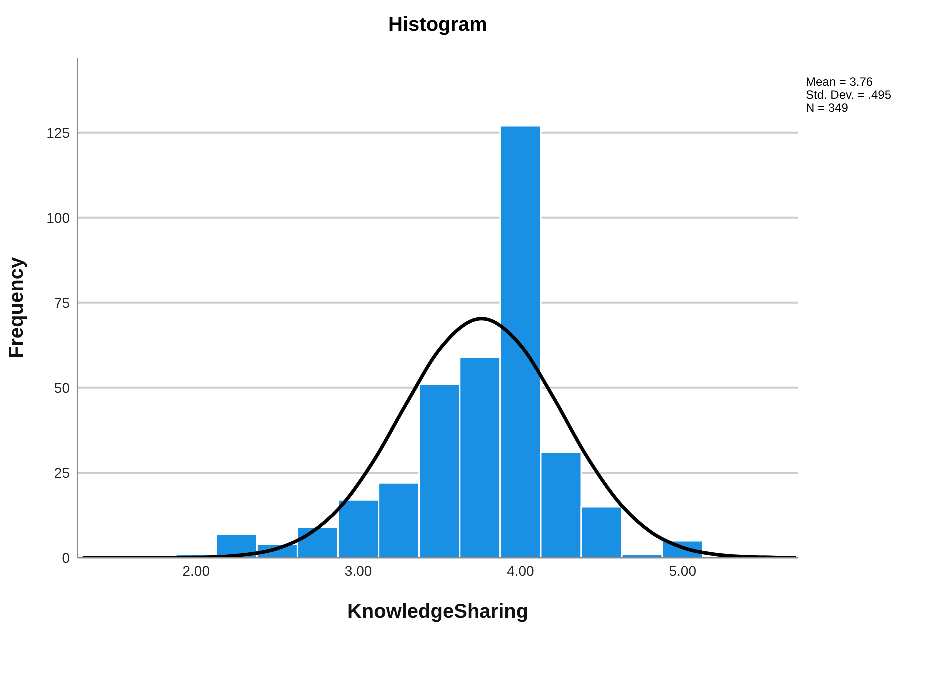 The width and height of the screenshot is (929, 684). What do you see at coordinates (196, 570) in the screenshot?
I see `x-tick-label: 2.00` at bounding box center [196, 570].